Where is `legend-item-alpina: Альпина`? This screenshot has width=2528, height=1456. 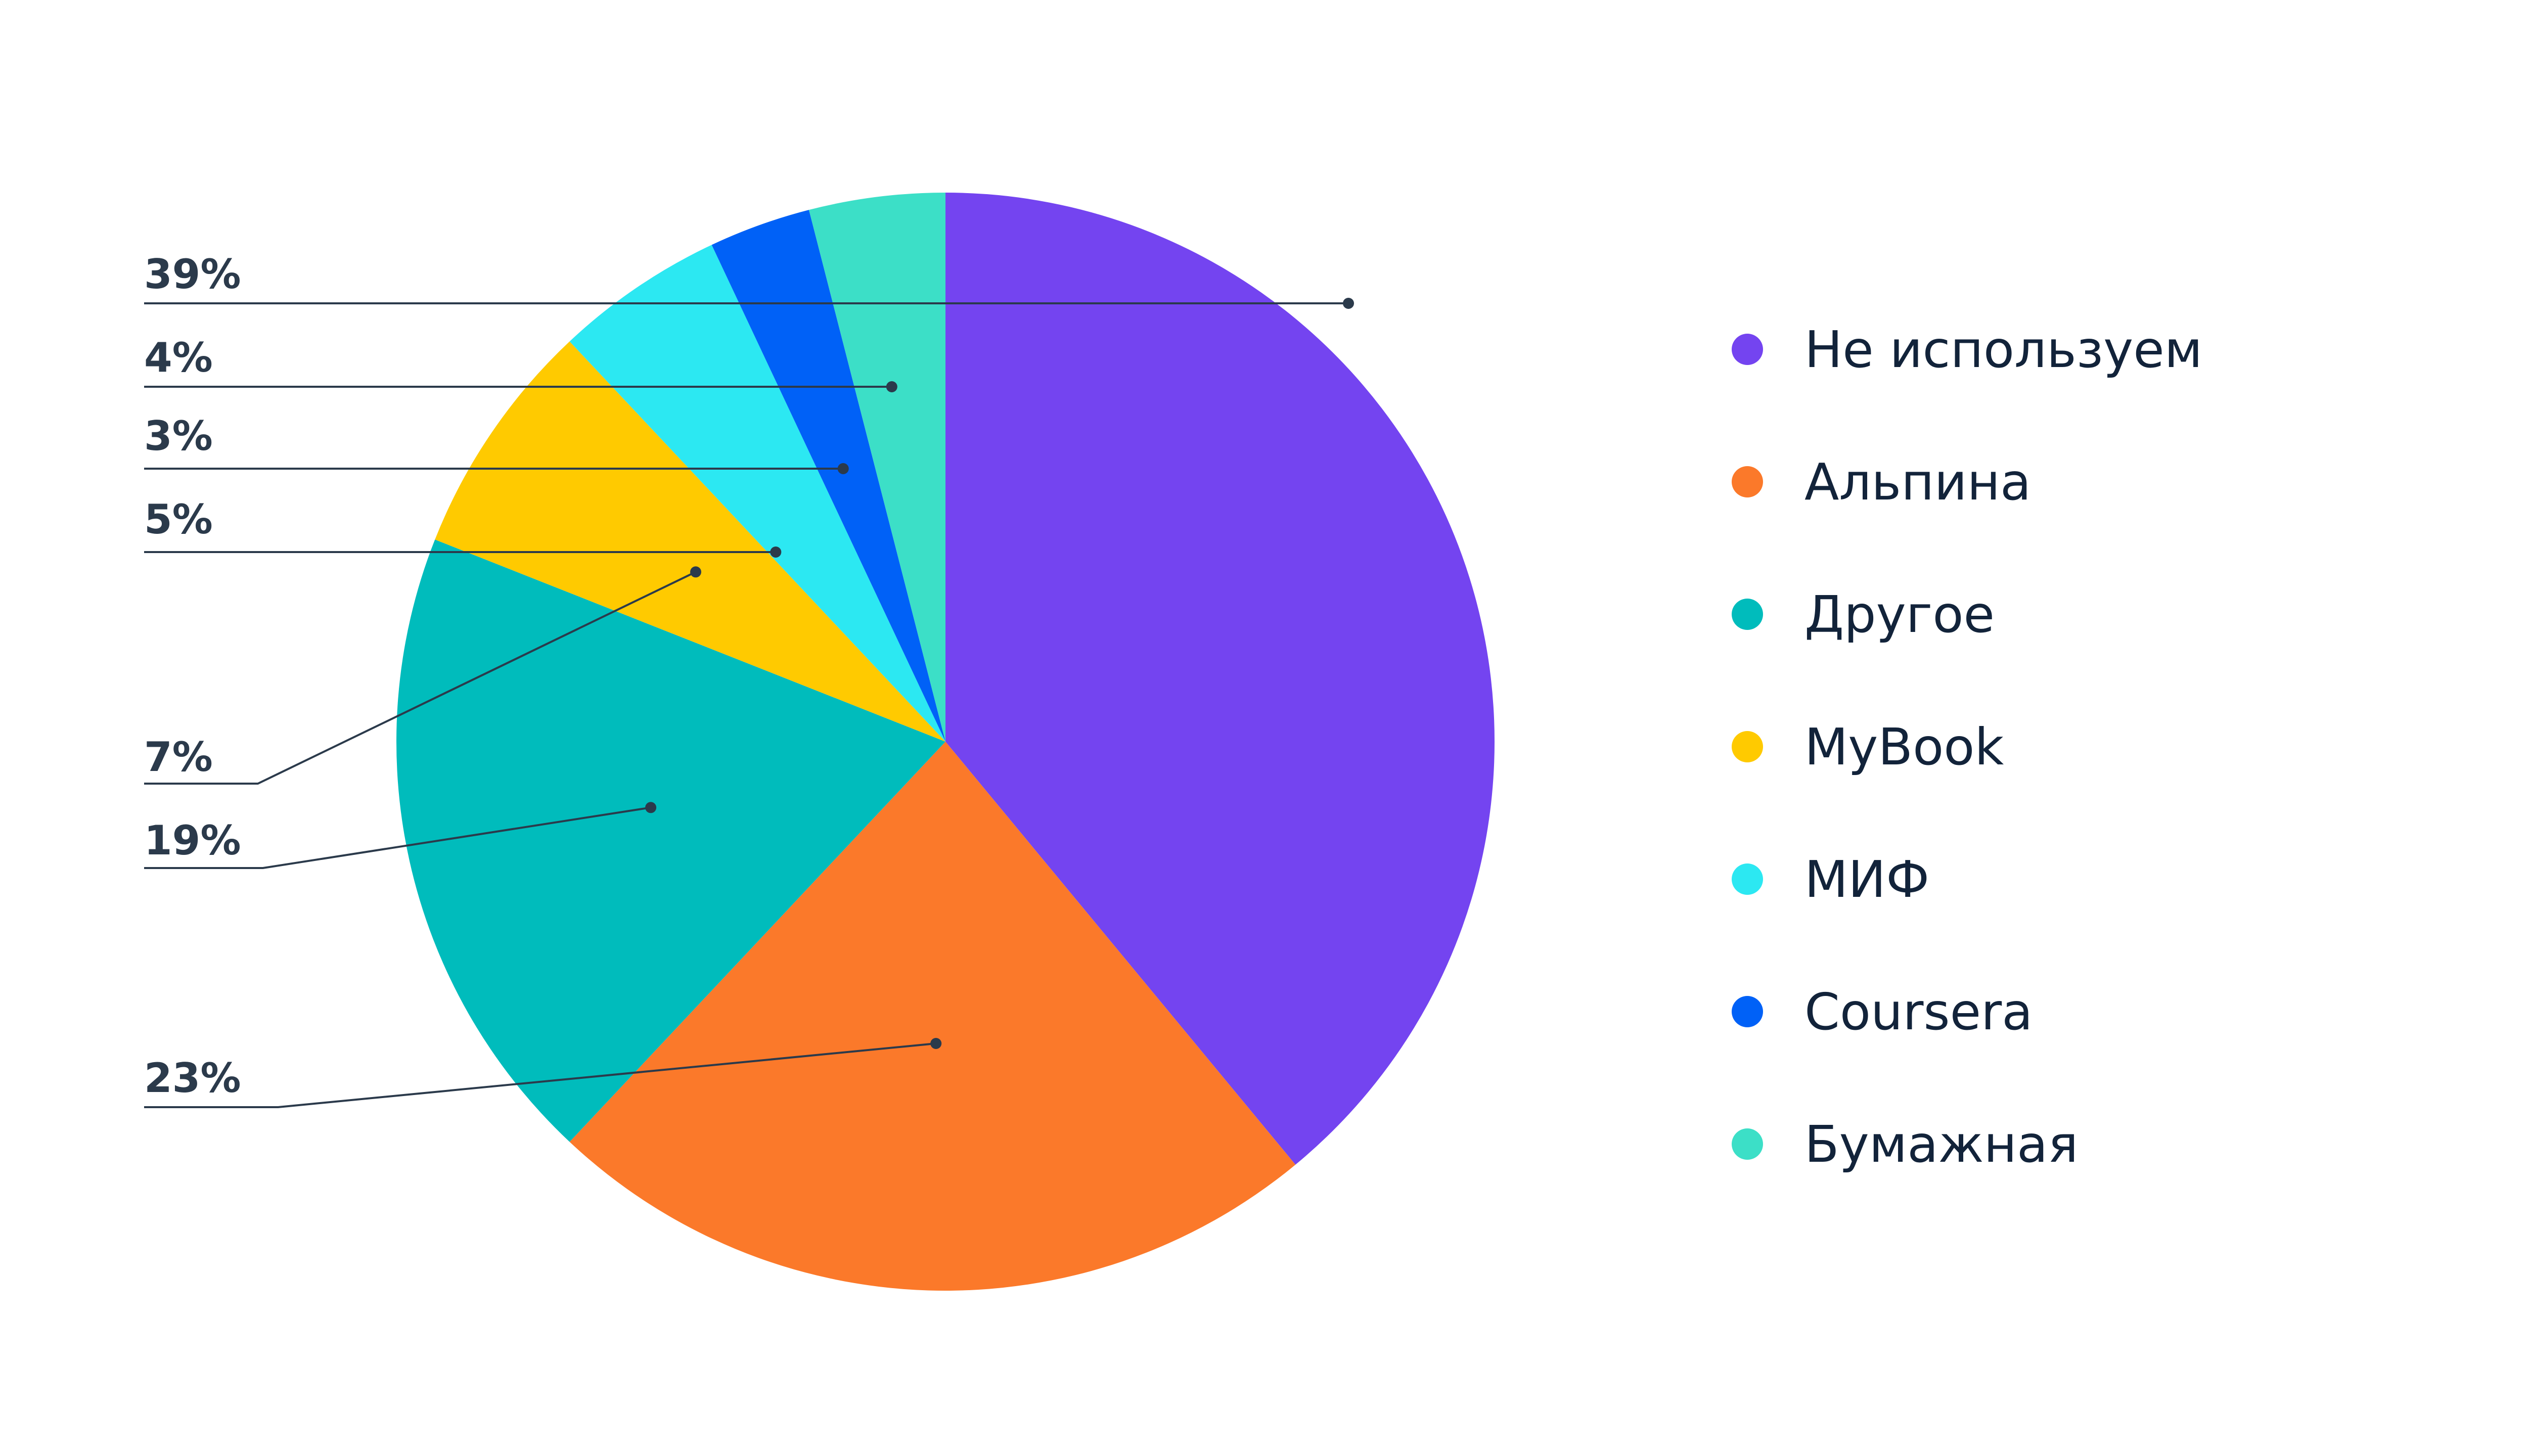 legend-item-alpina: Альпина is located at coordinates (1967, 482).